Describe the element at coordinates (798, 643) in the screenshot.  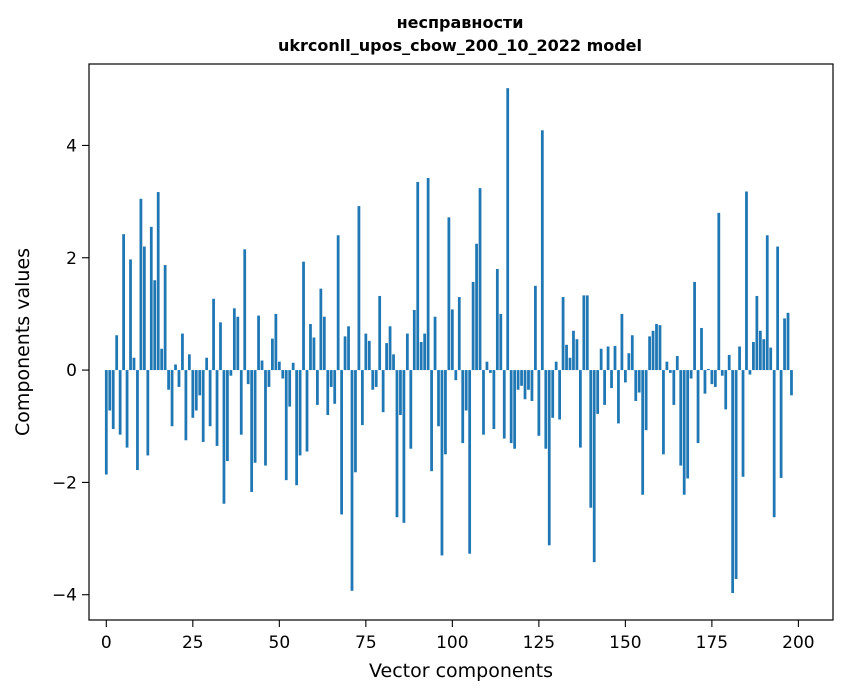
I see `x-tick-label-200: 200` at that location.